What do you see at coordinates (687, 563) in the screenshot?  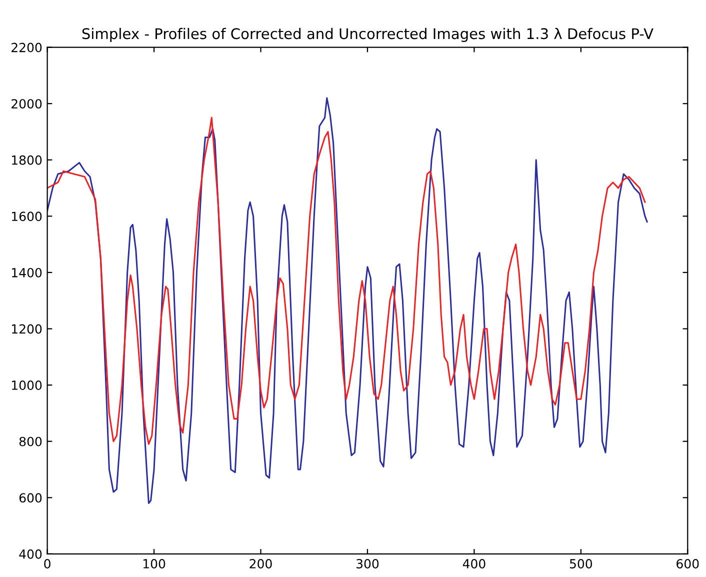 I see `x-tick-label: 600` at bounding box center [687, 563].